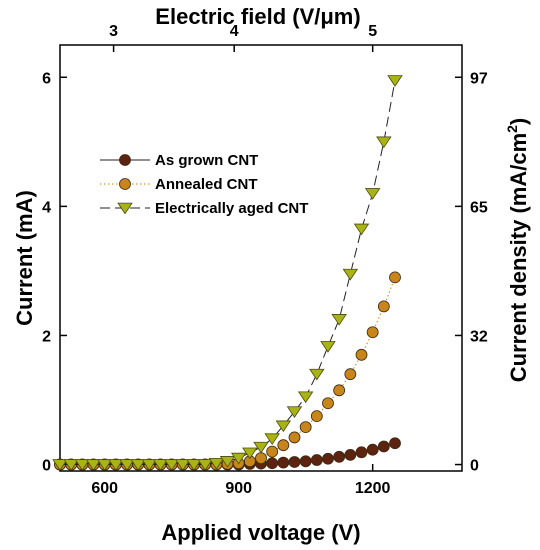 The height and width of the screenshot is (550, 540). Describe the element at coordinates (24, 258) in the screenshot. I see `y-axis-title: Current (mA)` at that location.